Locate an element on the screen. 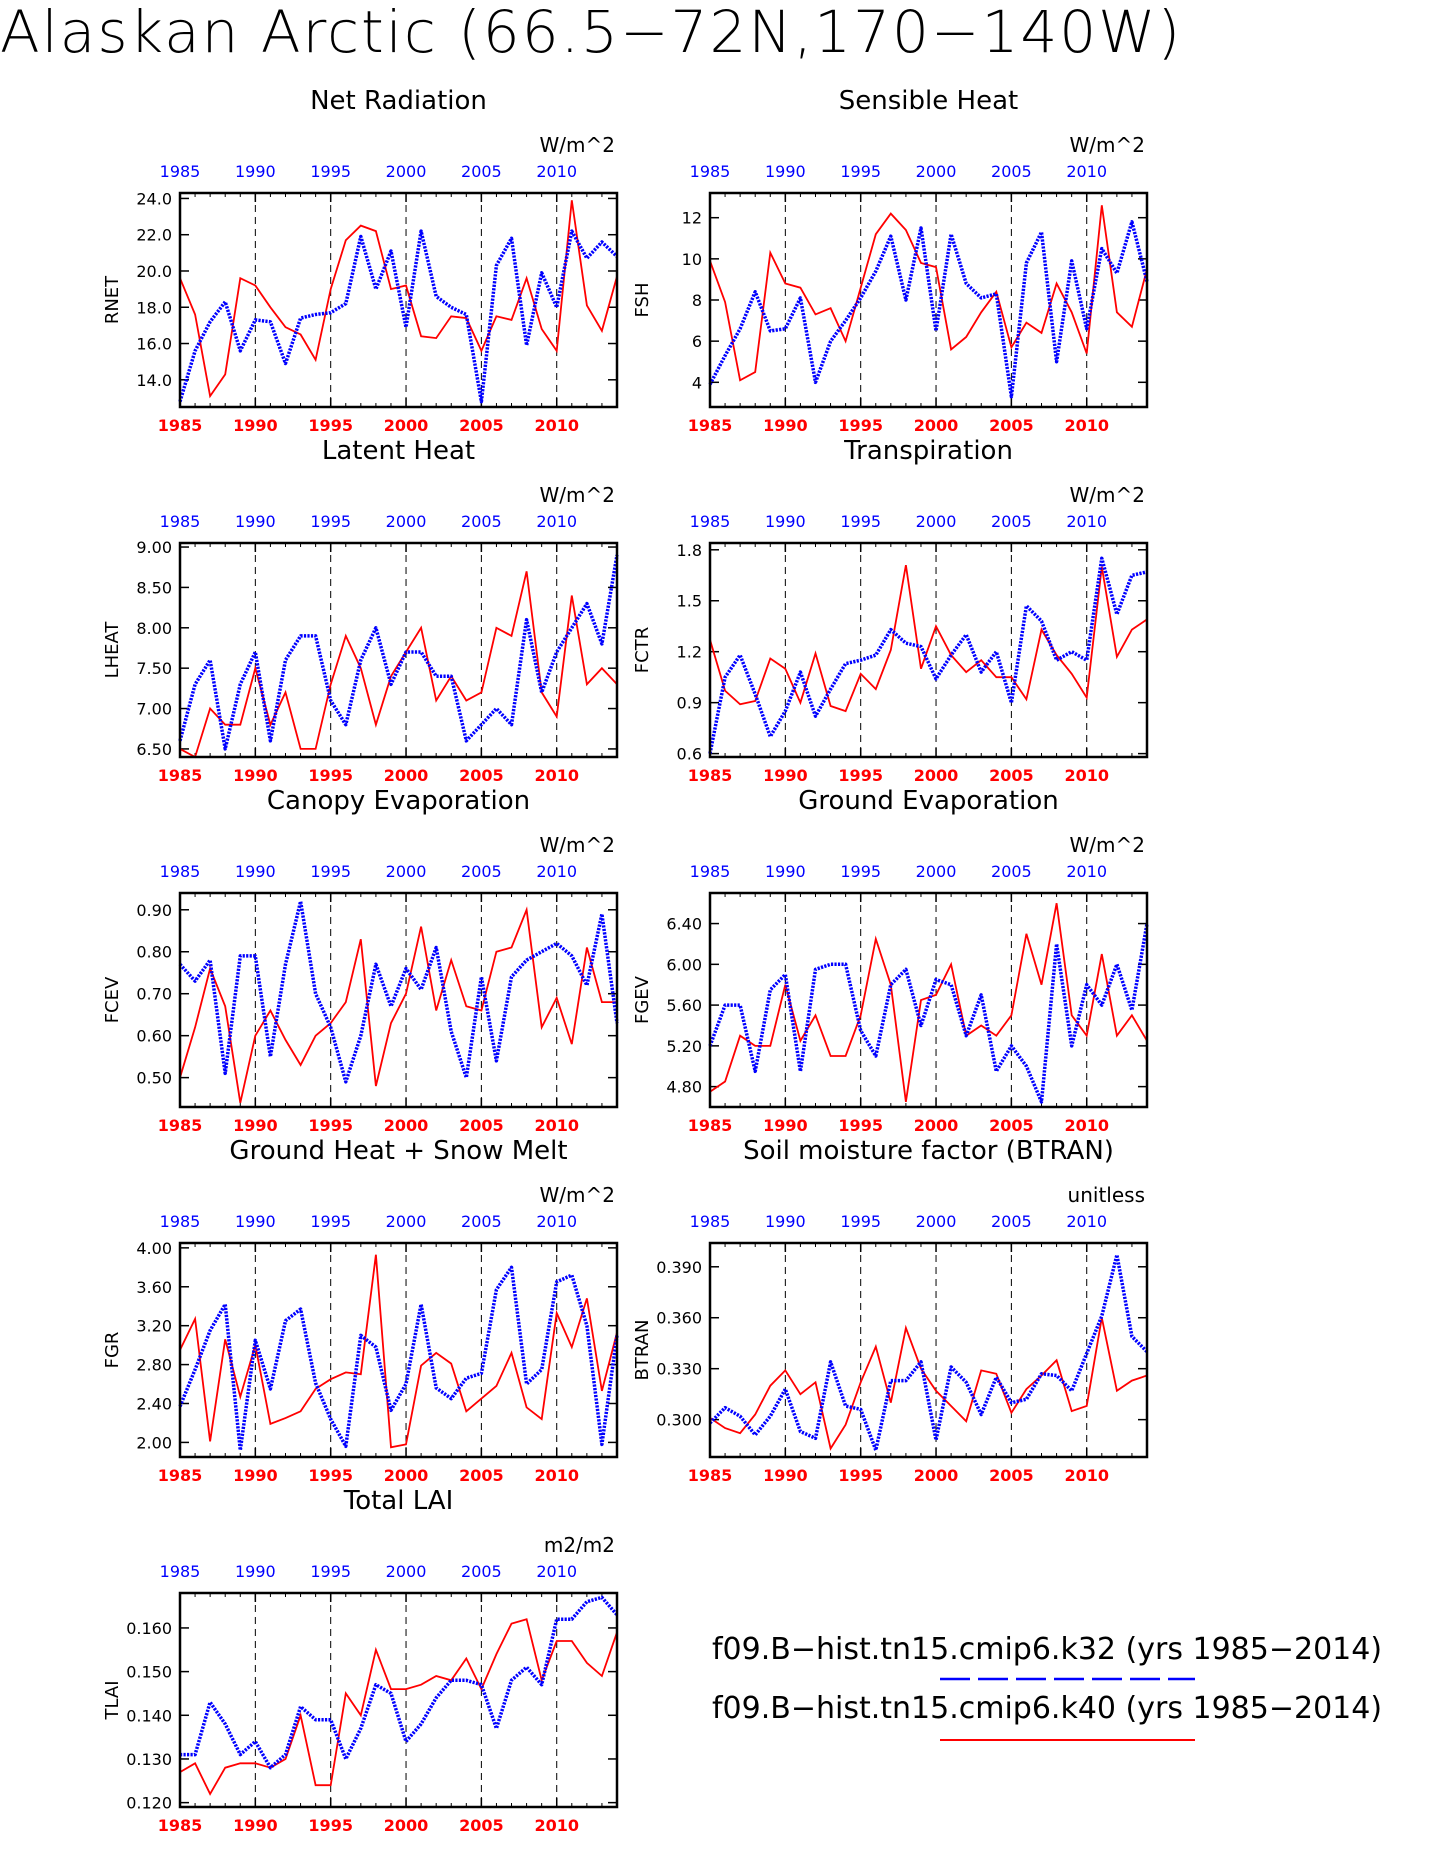  panel-title: Sensible Heat is located at coordinates (928, 101).